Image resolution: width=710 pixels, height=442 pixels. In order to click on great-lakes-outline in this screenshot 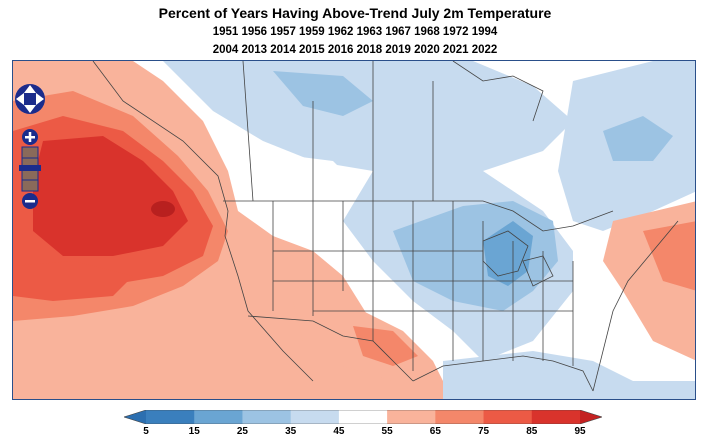, I will do `click(518, 258)`.